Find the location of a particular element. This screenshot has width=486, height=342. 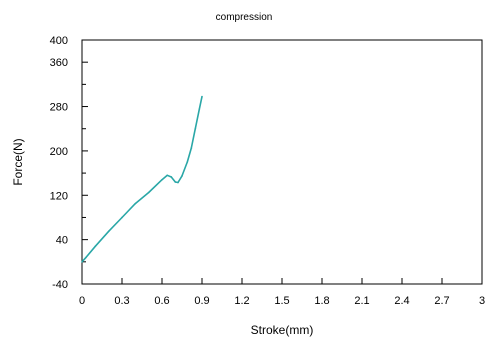

series-line is located at coordinates (142, 179).